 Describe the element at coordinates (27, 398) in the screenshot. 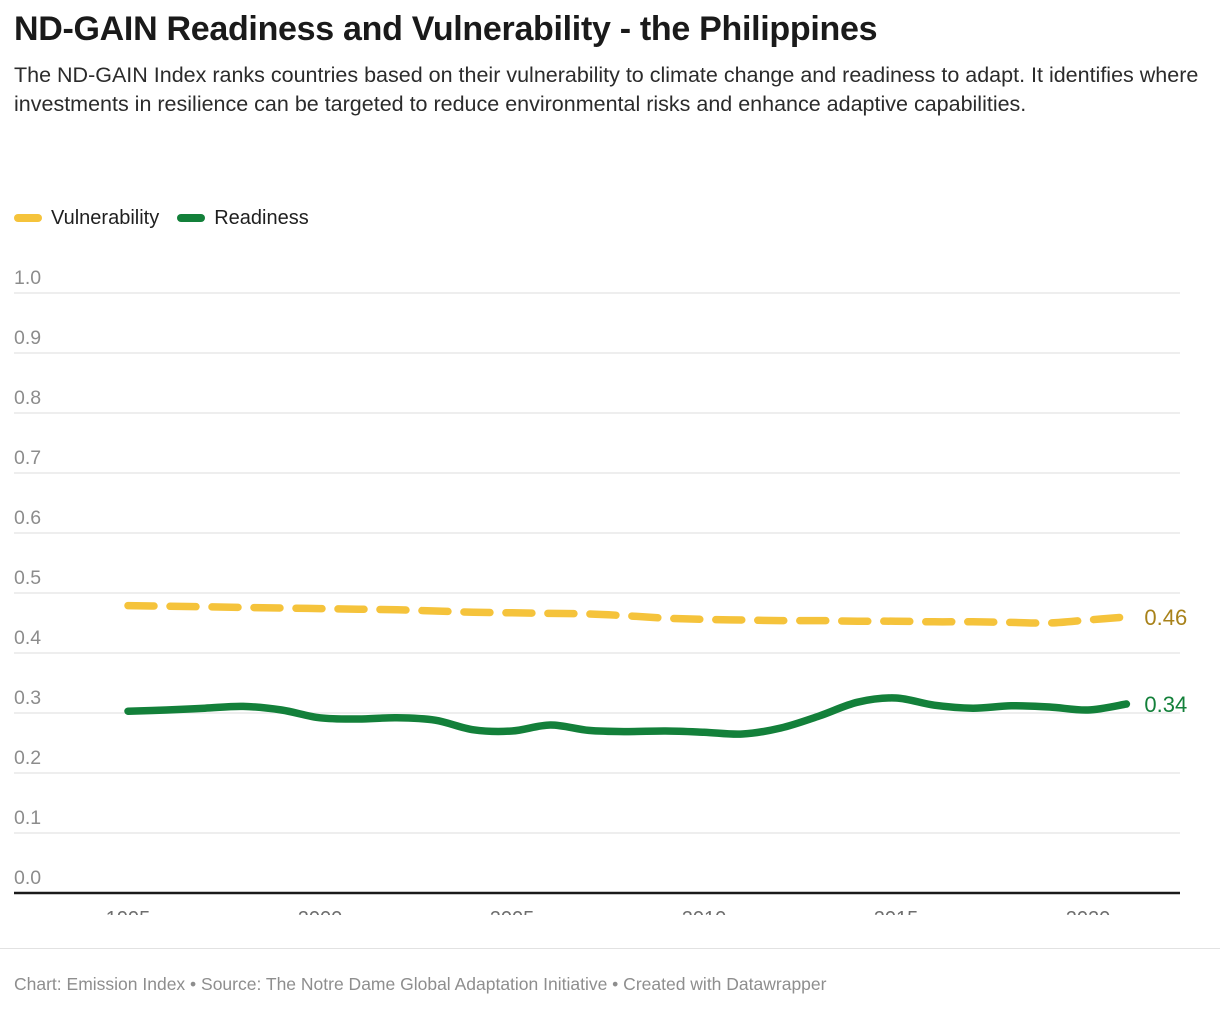

I see `y-tick-label: 0.8` at that location.